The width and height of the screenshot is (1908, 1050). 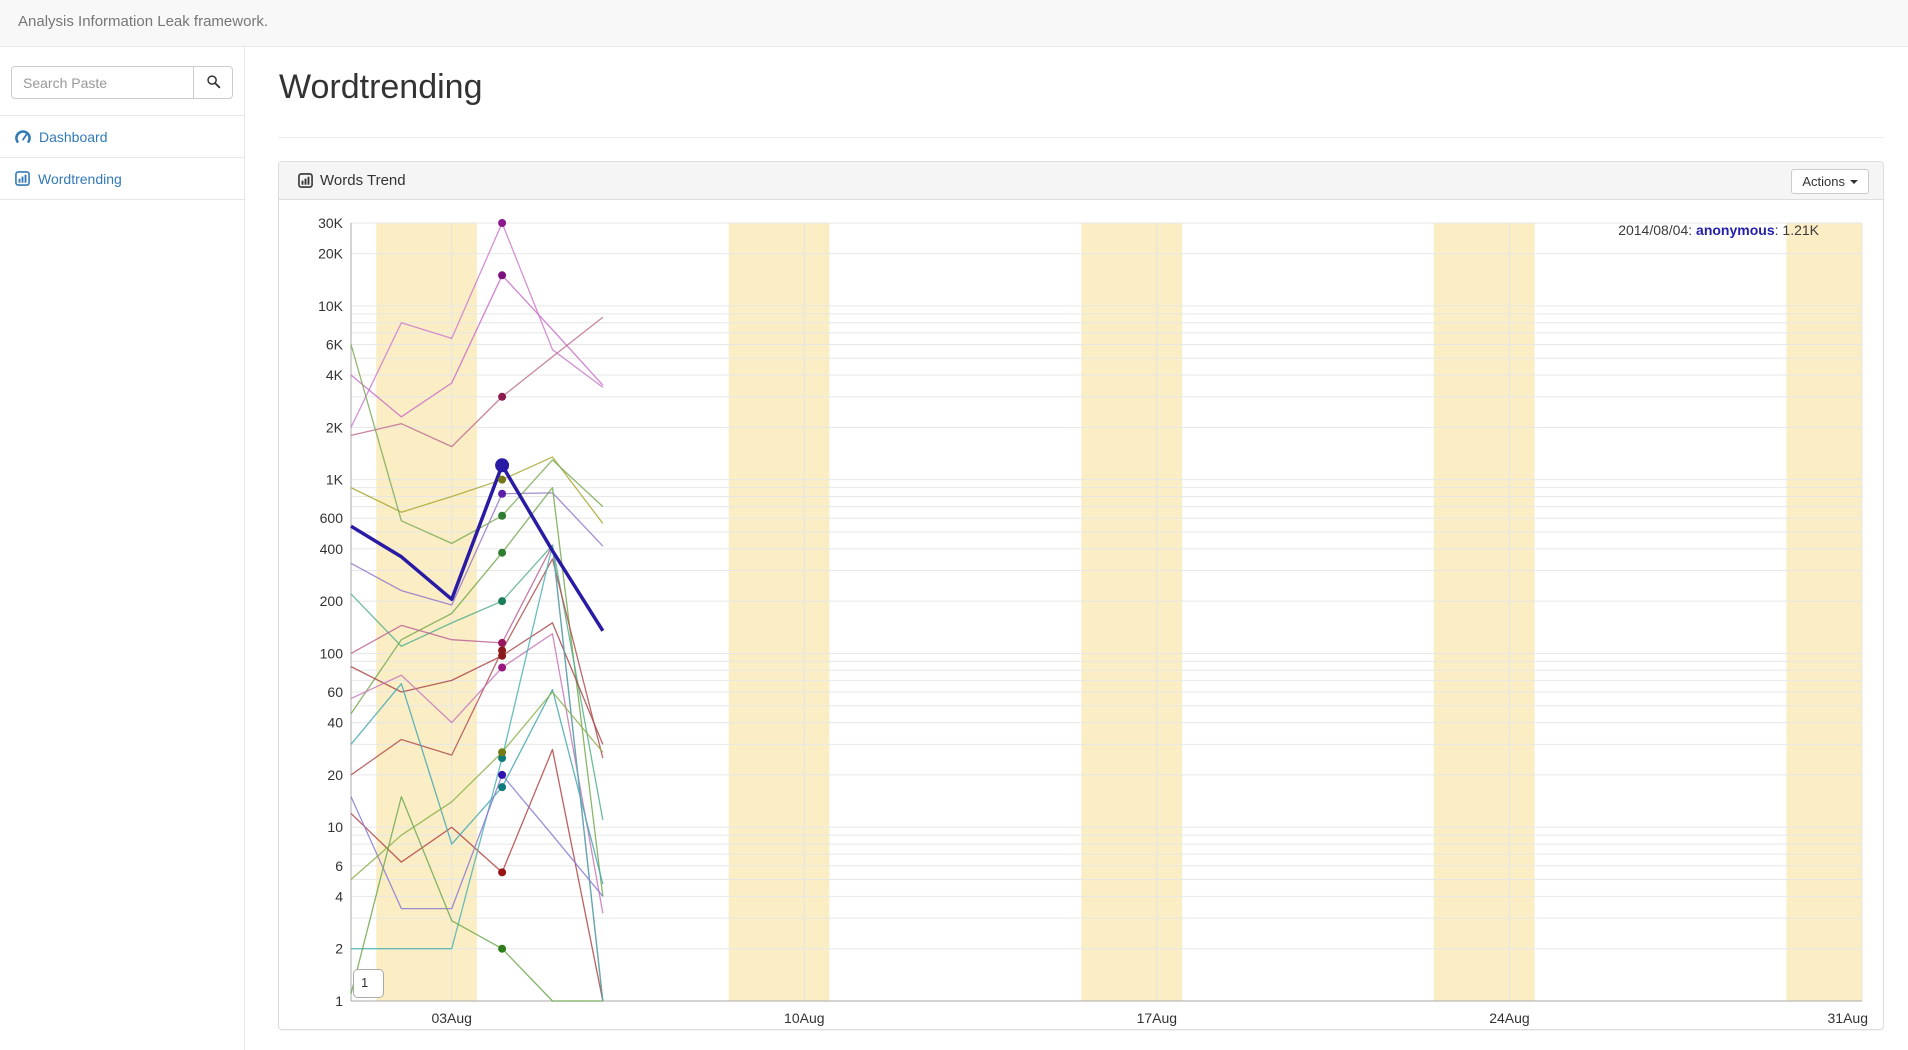 I want to click on y-tick-label: 600, so click(x=332, y=518).